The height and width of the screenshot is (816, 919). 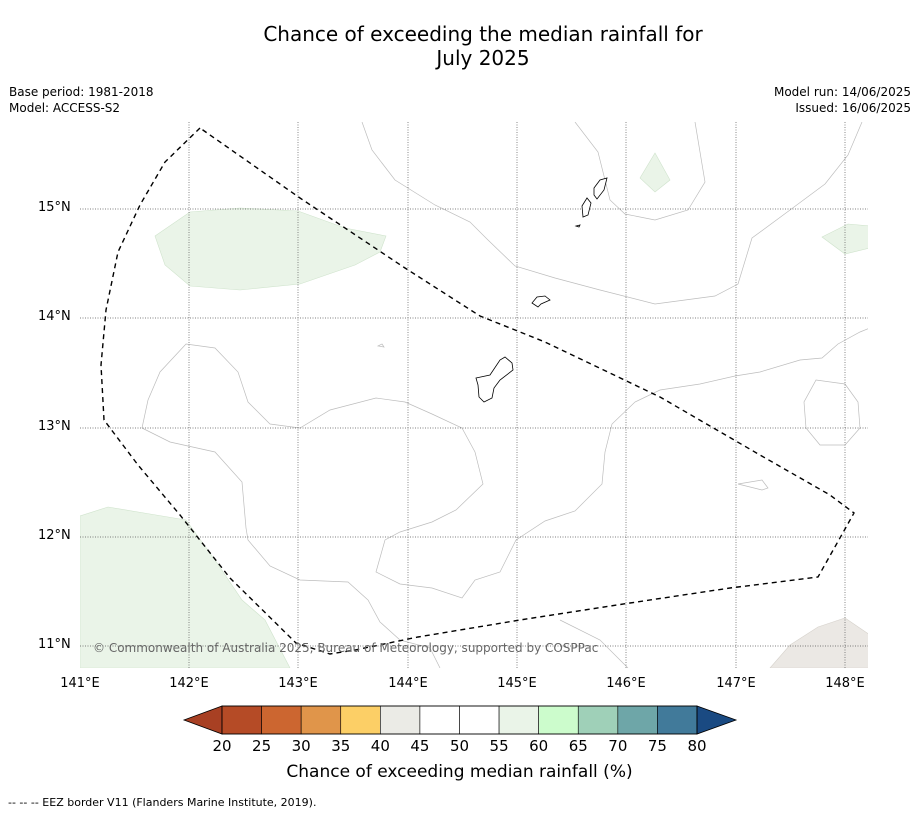 What do you see at coordinates (541, 301) in the screenshot?
I see `rota-island` at bounding box center [541, 301].